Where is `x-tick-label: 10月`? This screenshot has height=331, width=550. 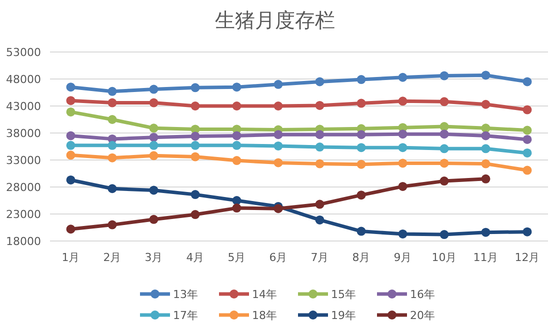
x-tick-label: 10月 is located at coordinates (444, 257).